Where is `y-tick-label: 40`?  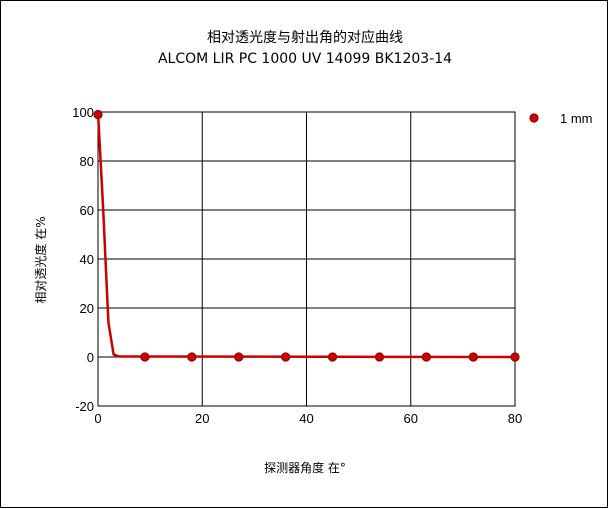
y-tick-label: 40 is located at coordinates (87, 259).